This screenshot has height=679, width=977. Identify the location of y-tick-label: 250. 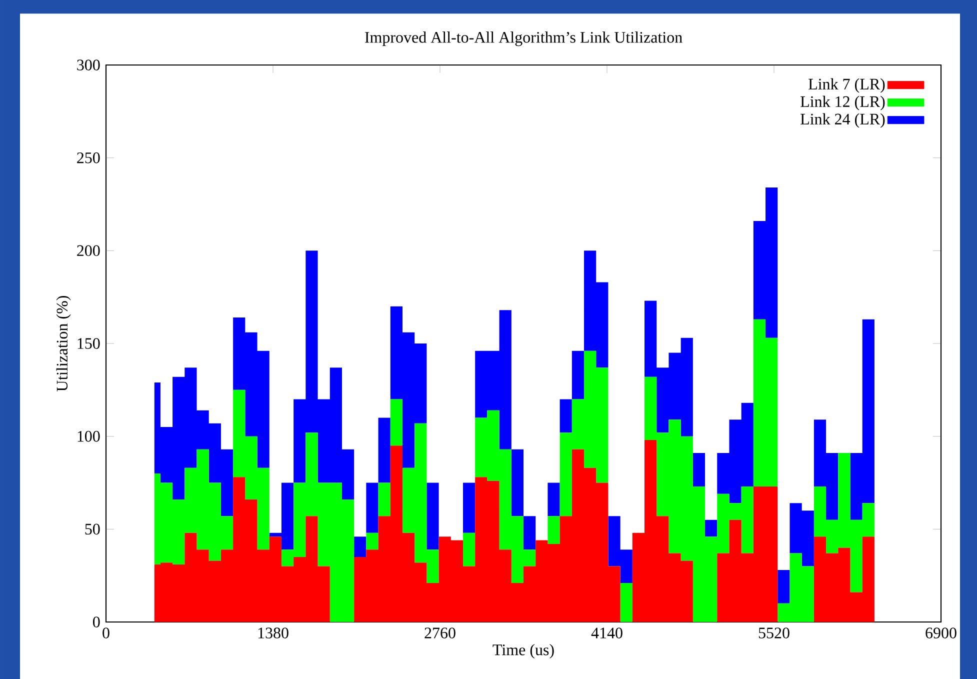
(88, 158).